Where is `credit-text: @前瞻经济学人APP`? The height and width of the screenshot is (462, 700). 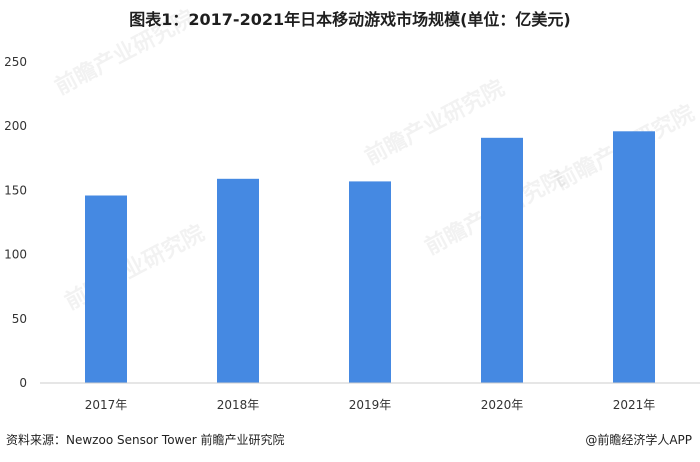
credit-text: @前瞻经济学人APP is located at coordinates (638, 440).